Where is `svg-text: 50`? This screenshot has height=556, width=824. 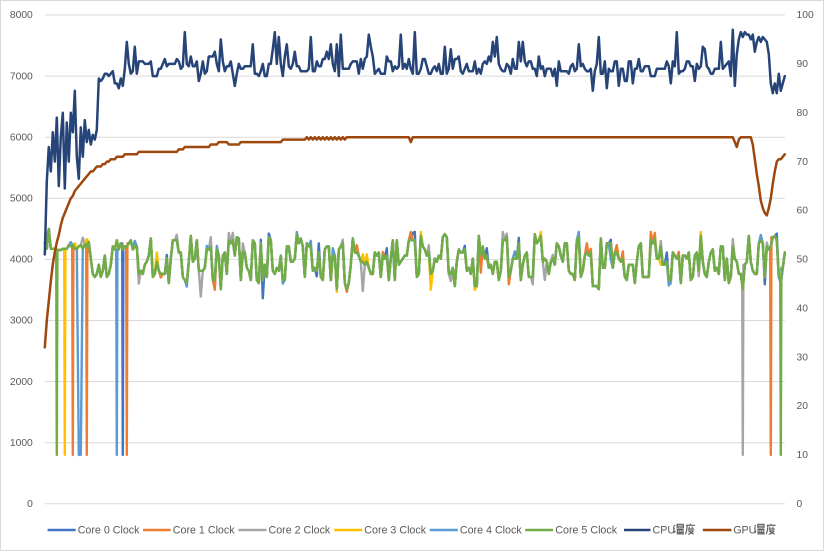
svg-text: 50 is located at coordinates (803, 260).